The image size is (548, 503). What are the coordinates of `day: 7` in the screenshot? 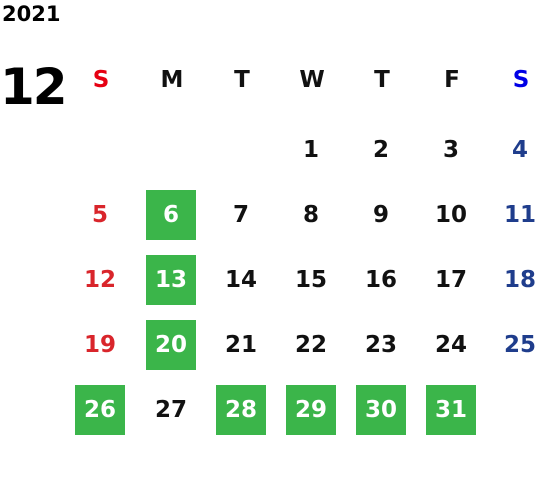 It's located at (240, 215).